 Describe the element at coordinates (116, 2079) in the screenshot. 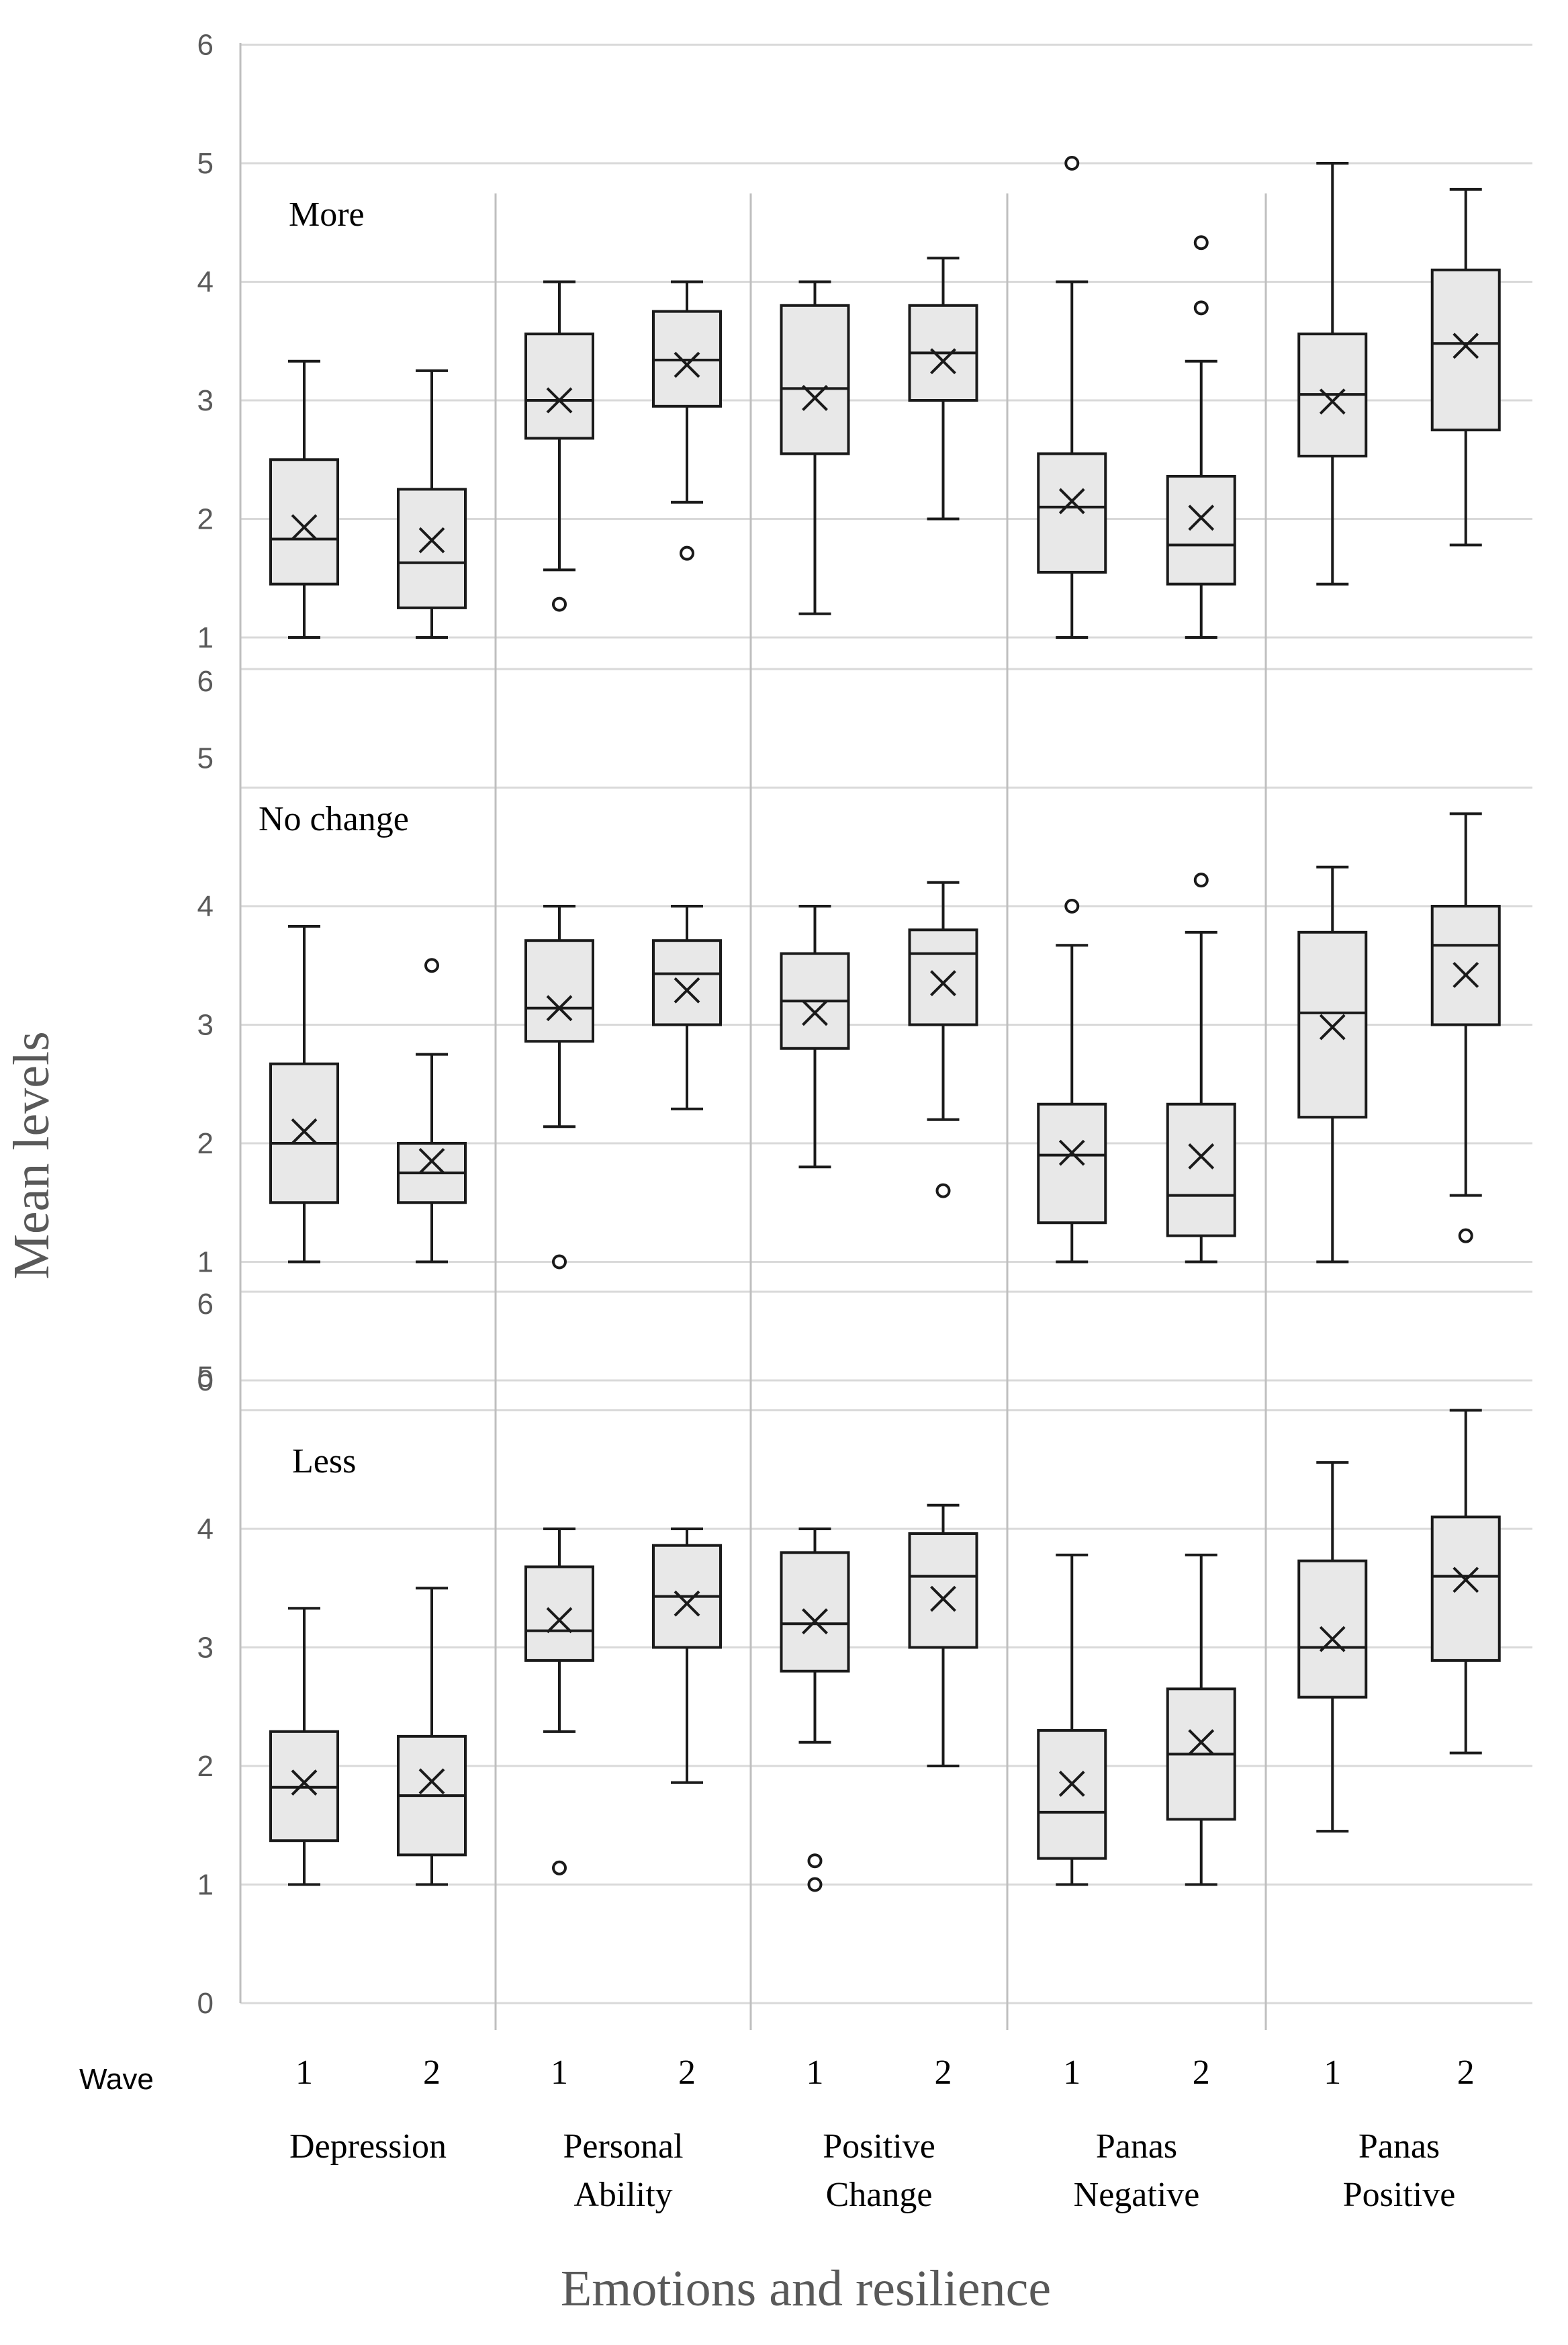

I see `wave-axis-label: Wave` at that location.